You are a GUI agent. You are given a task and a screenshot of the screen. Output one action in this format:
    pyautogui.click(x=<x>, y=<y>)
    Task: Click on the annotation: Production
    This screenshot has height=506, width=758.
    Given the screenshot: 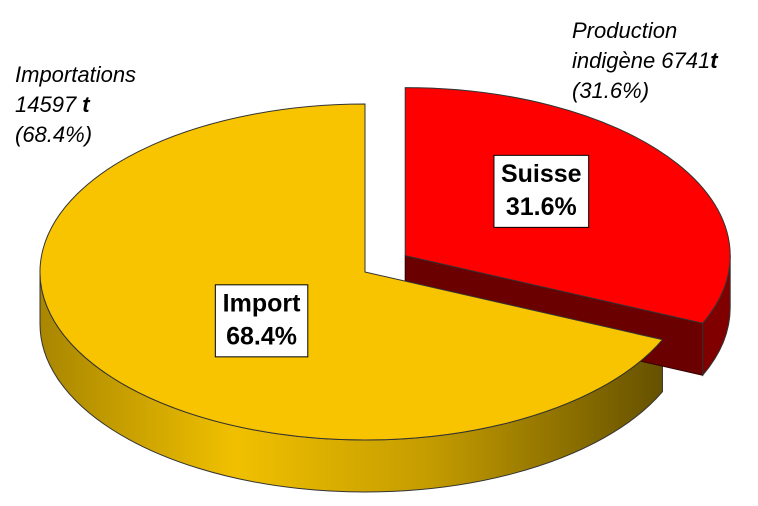 What is the action you would take?
    pyautogui.click(x=624, y=30)
    